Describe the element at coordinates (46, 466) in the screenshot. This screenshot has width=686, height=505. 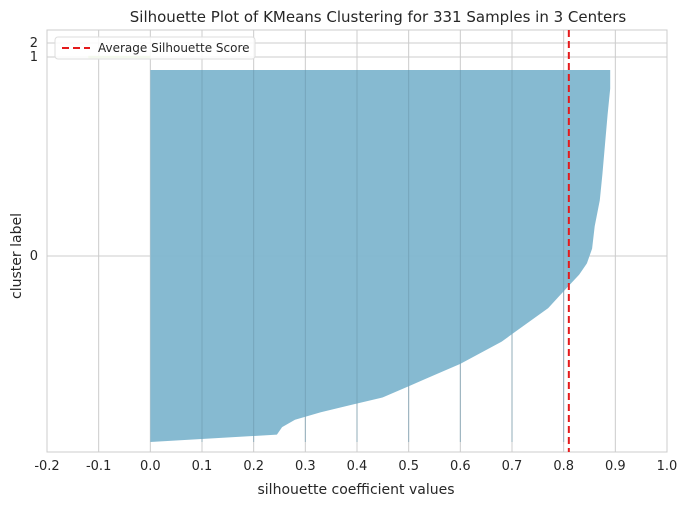
I see `x-tick-label: -0.2` at that location.